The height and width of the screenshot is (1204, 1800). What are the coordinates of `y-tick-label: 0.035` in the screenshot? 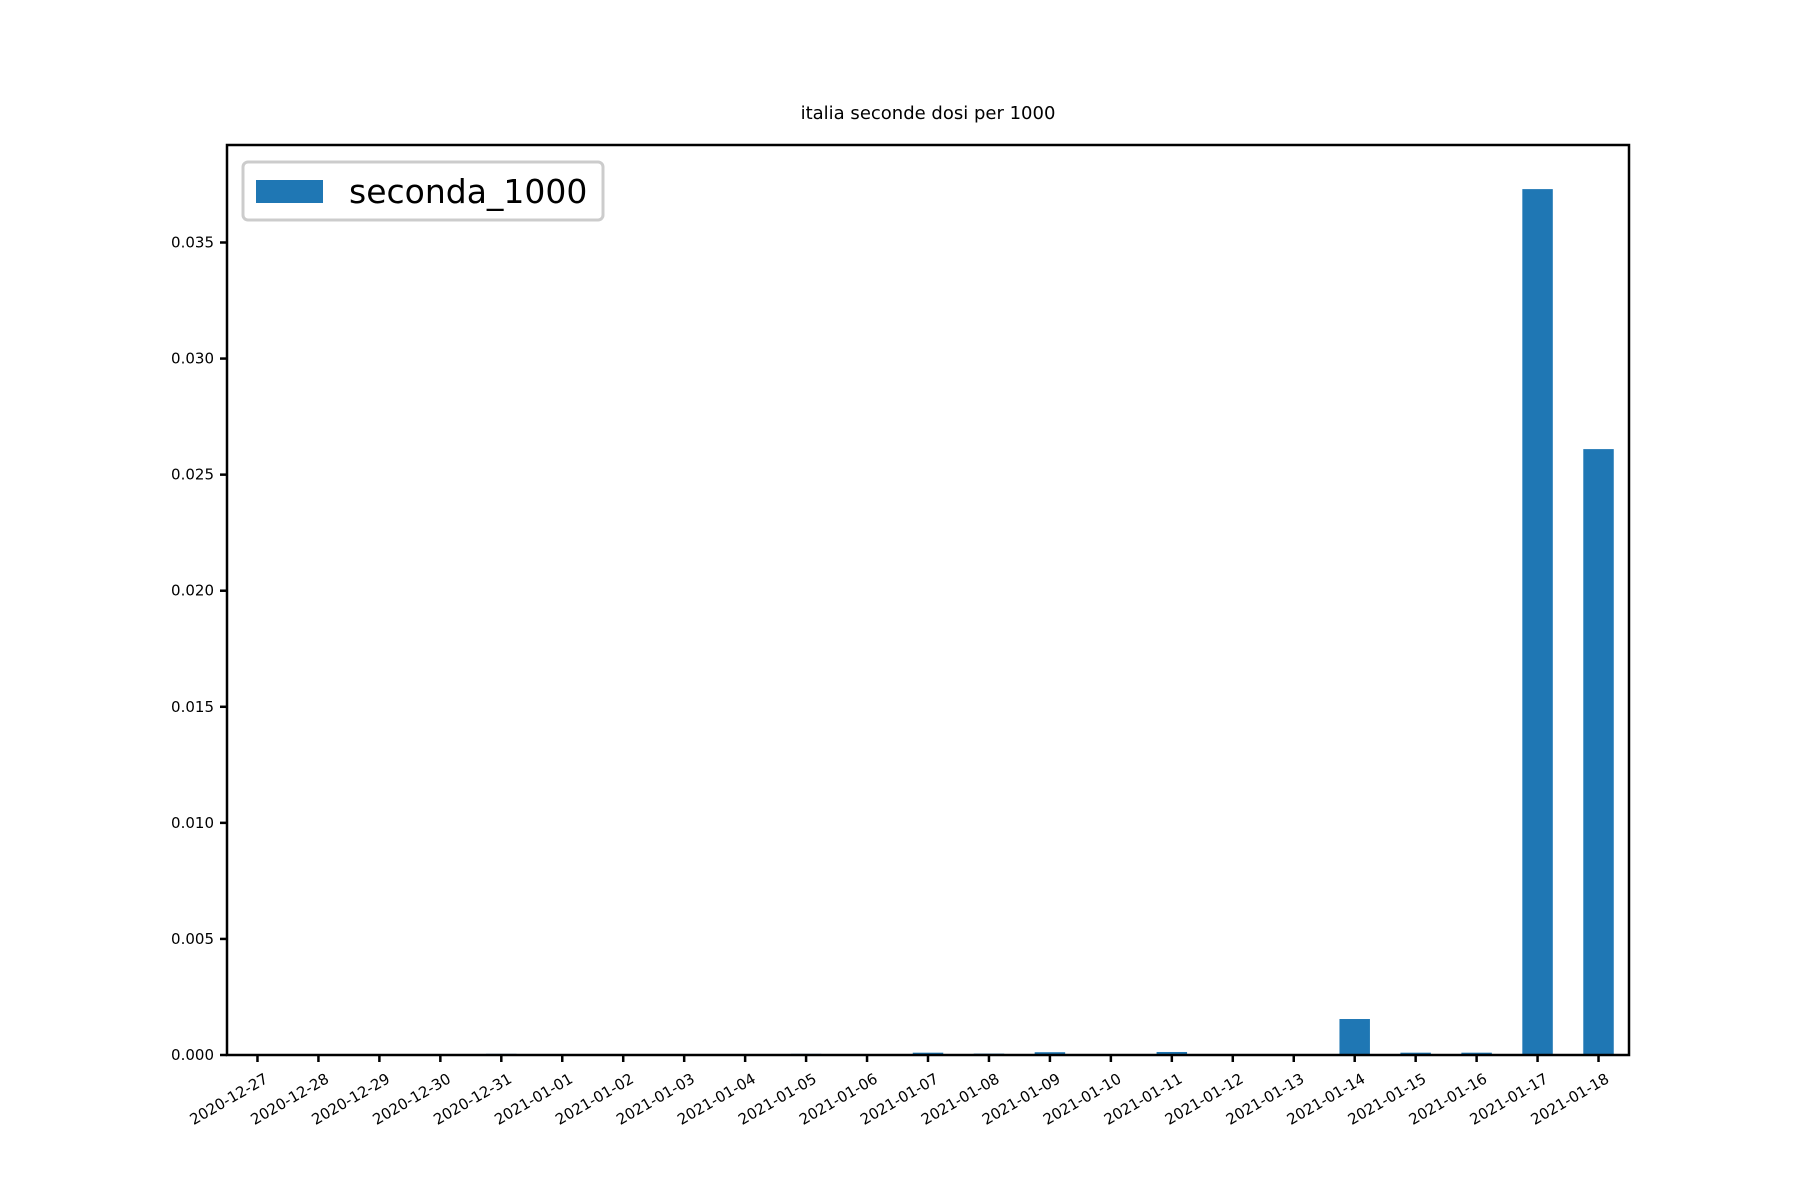 It's located at (192, 243).